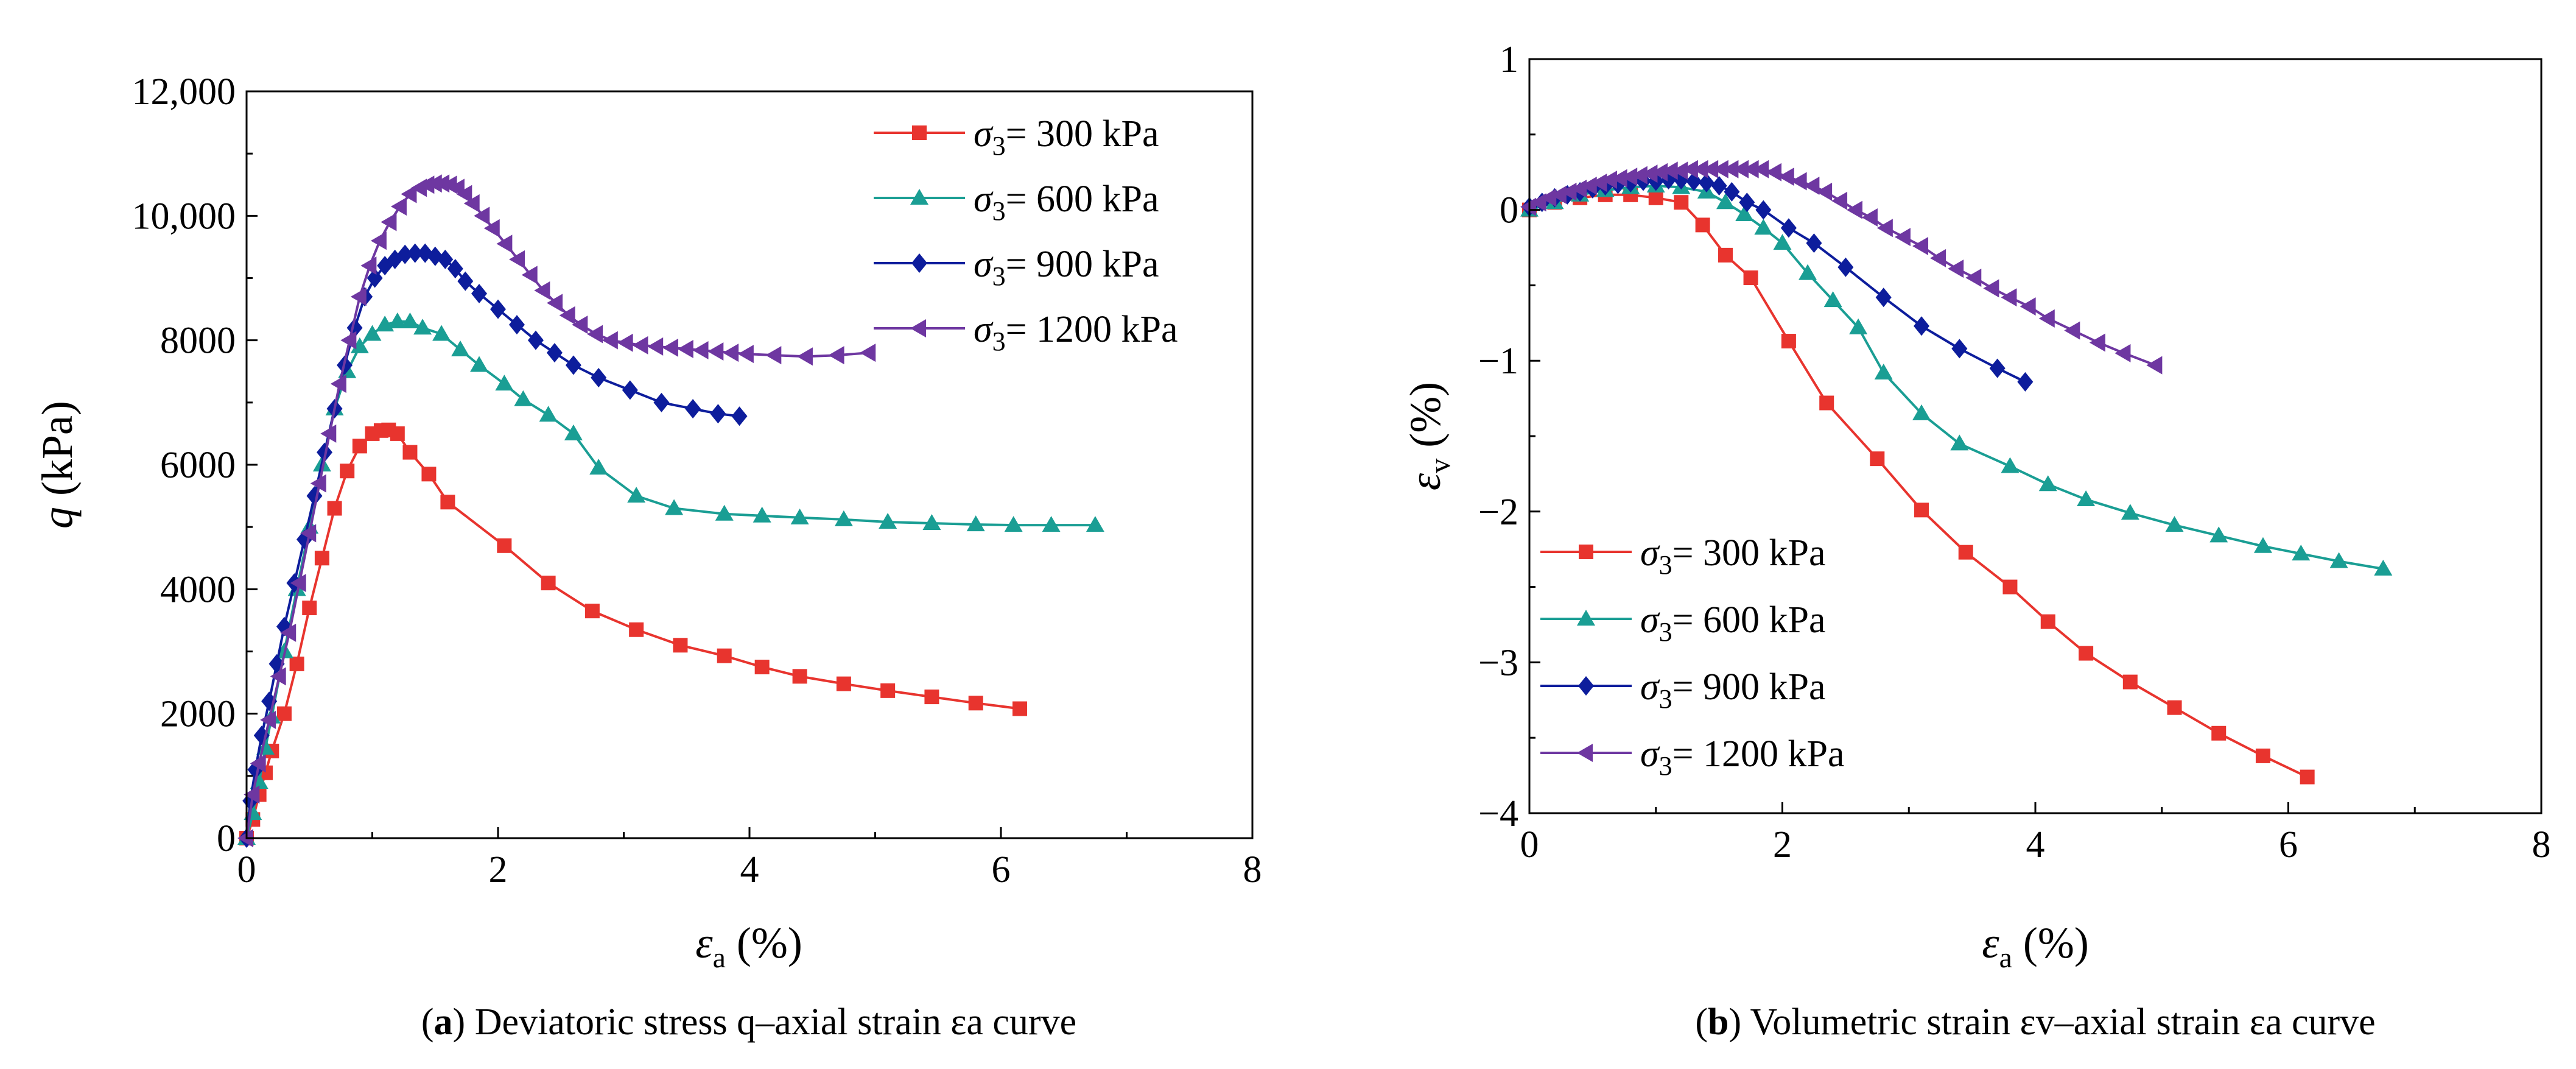 This screenshot has height=1069, width=2576. What do you see at coordinates (1252, 870) in the screenshot?
I see `chart-a-x-tick-label: 8` at bounding box center [1252, 870].